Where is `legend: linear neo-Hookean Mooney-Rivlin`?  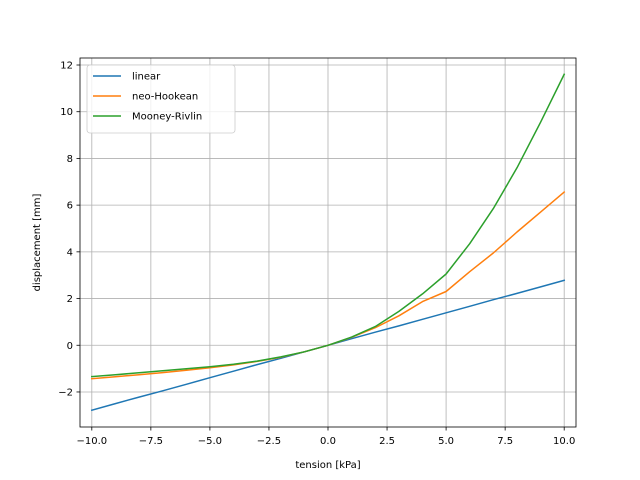
legend: linear neo-Hookean Mooney-Rivlin is located at coordinates (161, 99).